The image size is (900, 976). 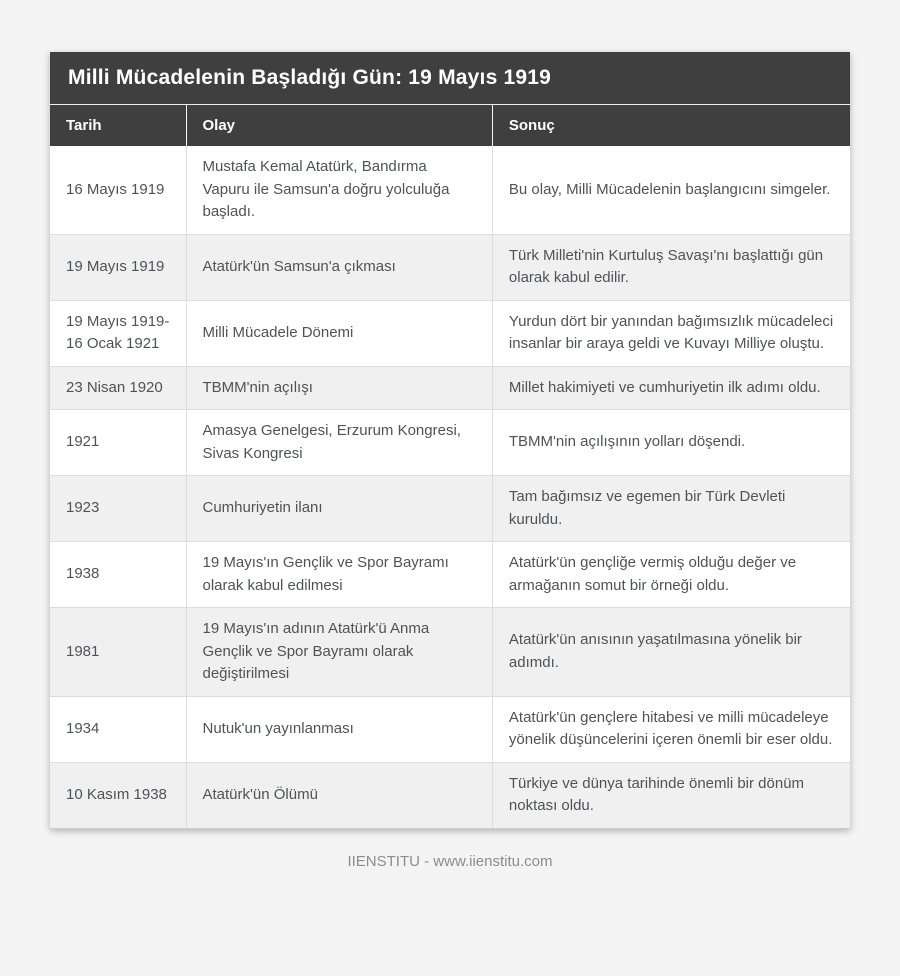 I want to click on cell-olay: Nutuk'un yayınlanması, so click(x=339, y=728).